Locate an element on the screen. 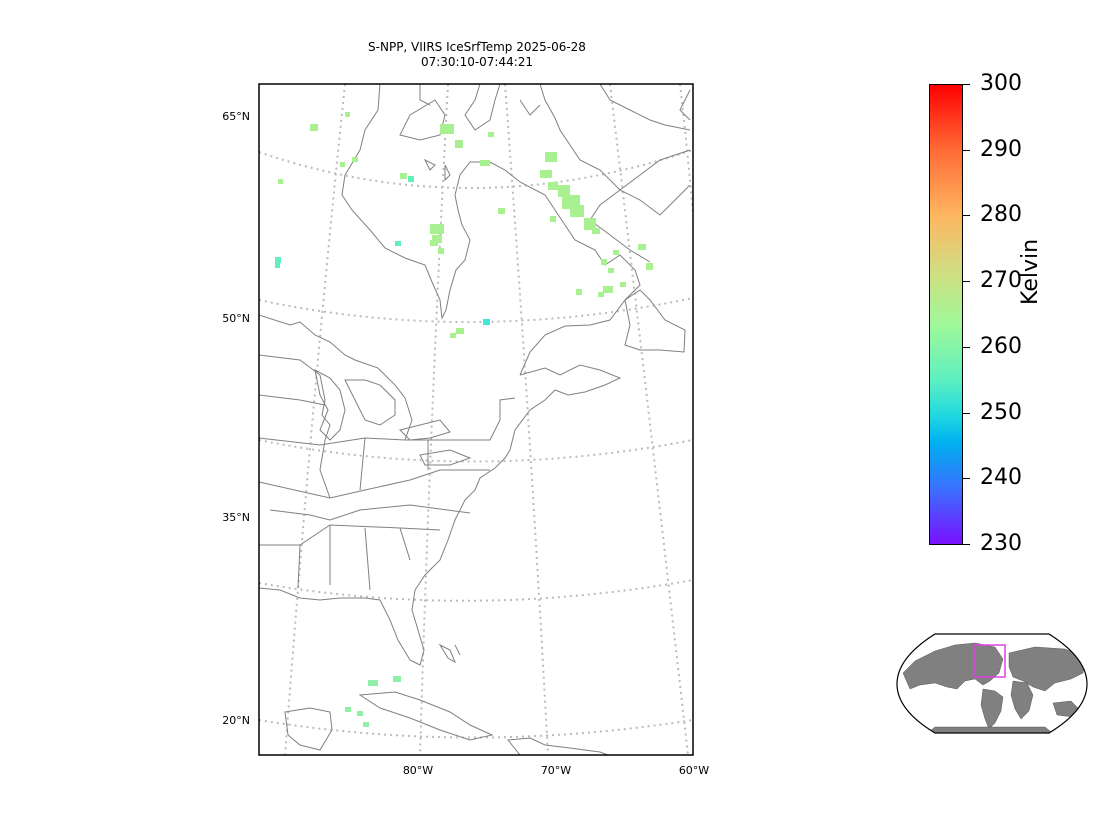  colorbar-tick-label: 250 is located at coordinates (1001, 412).